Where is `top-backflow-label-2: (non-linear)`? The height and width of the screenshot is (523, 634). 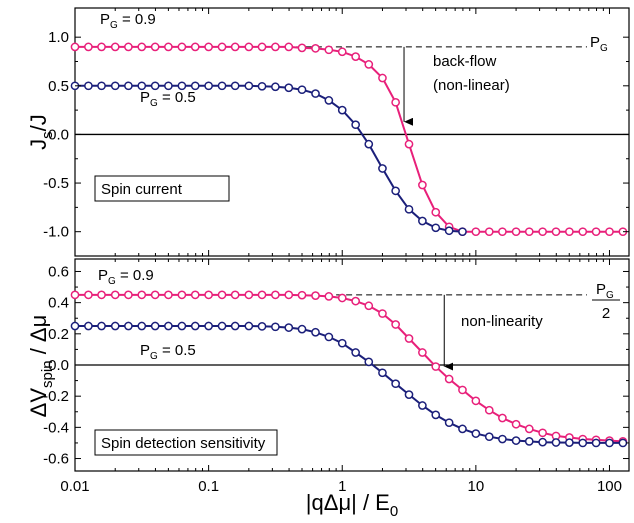
top-backflow-label-2: (non-linear) is located at coordinates (471, 85).